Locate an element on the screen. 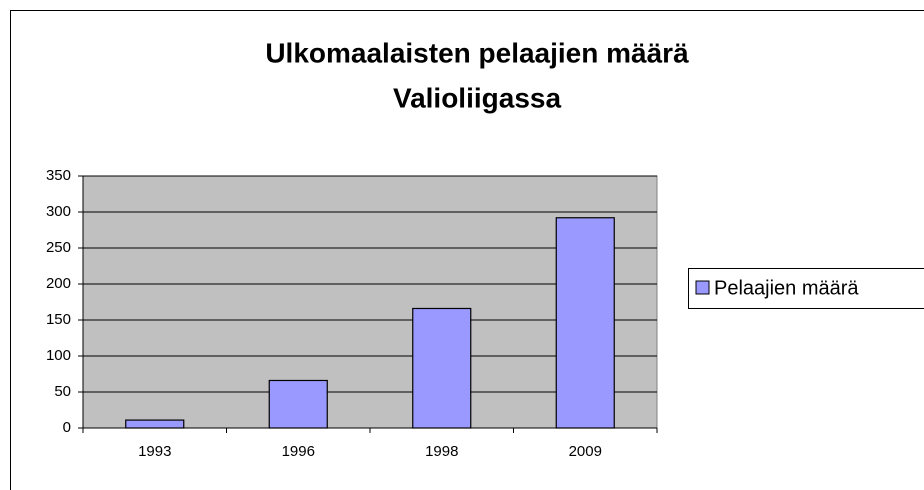 This screenshot has width=924, height=490. y-tick-label: 50 is located at coordinates (62, 391).